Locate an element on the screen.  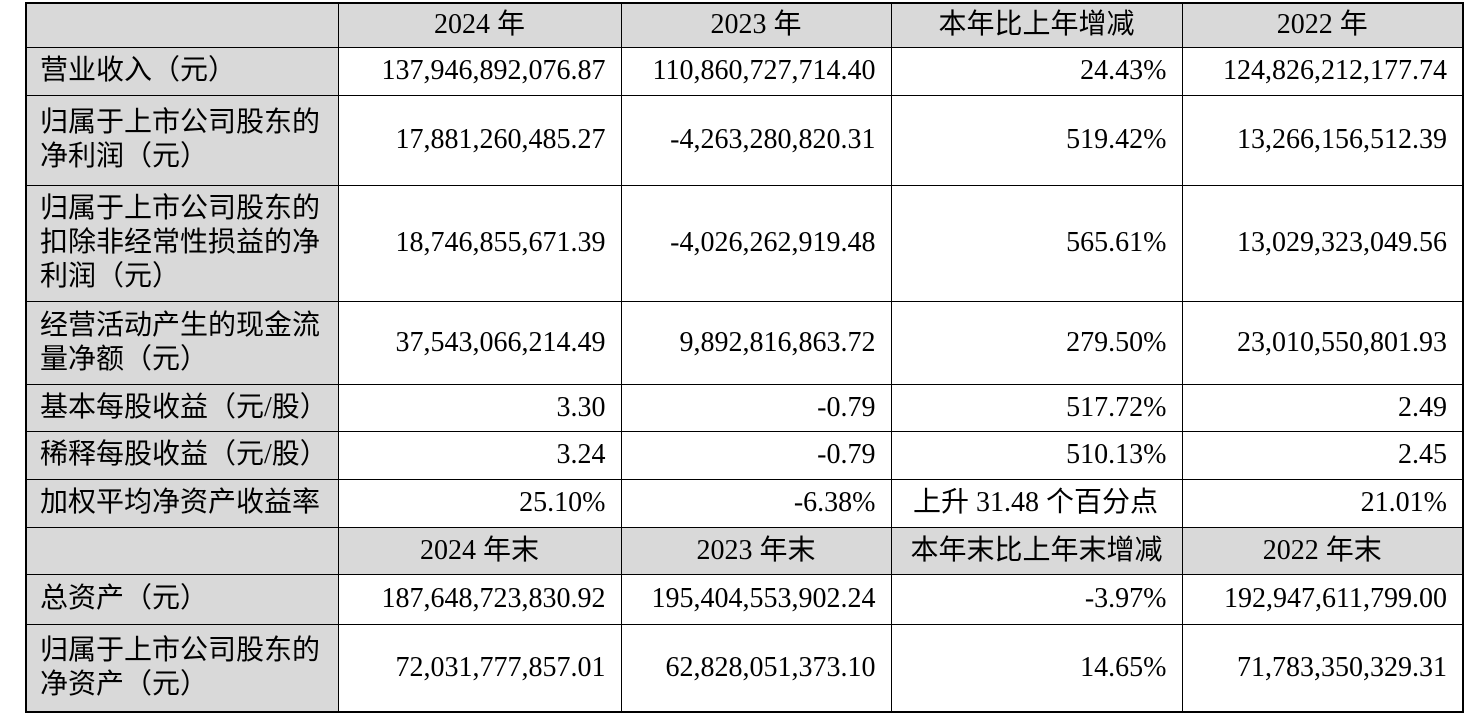
value-2024: 18,746,855,671.39 is located at coordinates (479, 243).